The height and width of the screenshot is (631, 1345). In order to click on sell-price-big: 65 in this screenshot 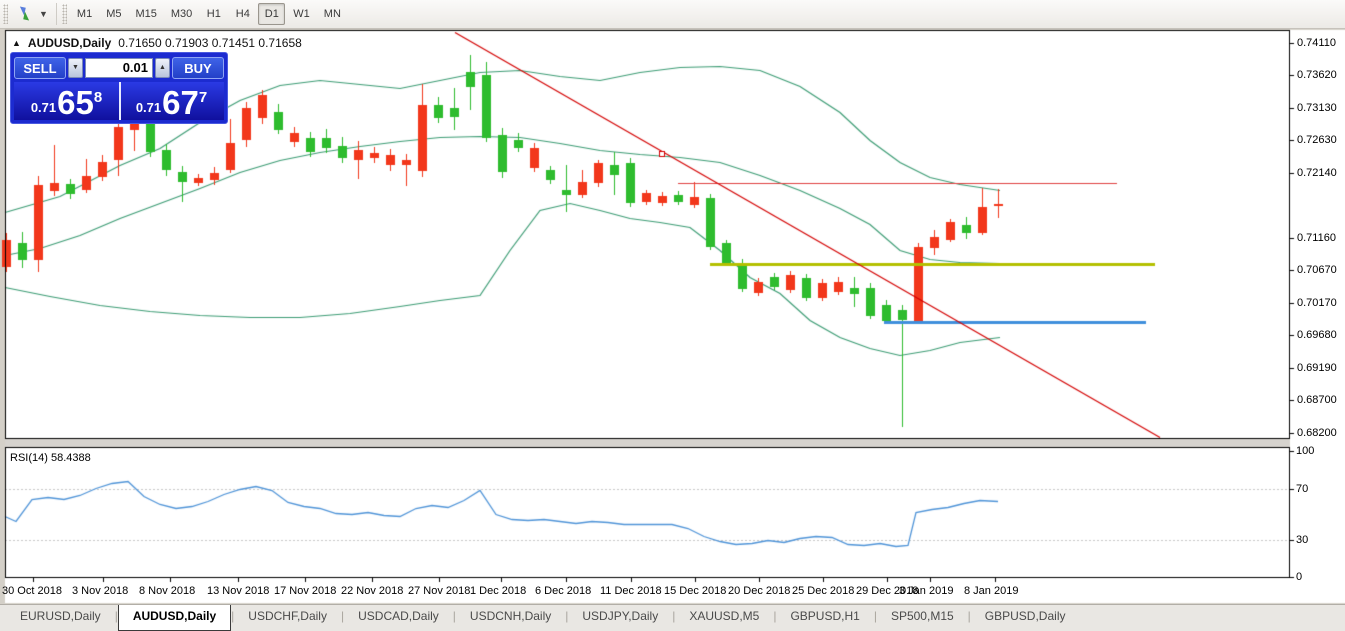, I will do `click(75, 102)`.